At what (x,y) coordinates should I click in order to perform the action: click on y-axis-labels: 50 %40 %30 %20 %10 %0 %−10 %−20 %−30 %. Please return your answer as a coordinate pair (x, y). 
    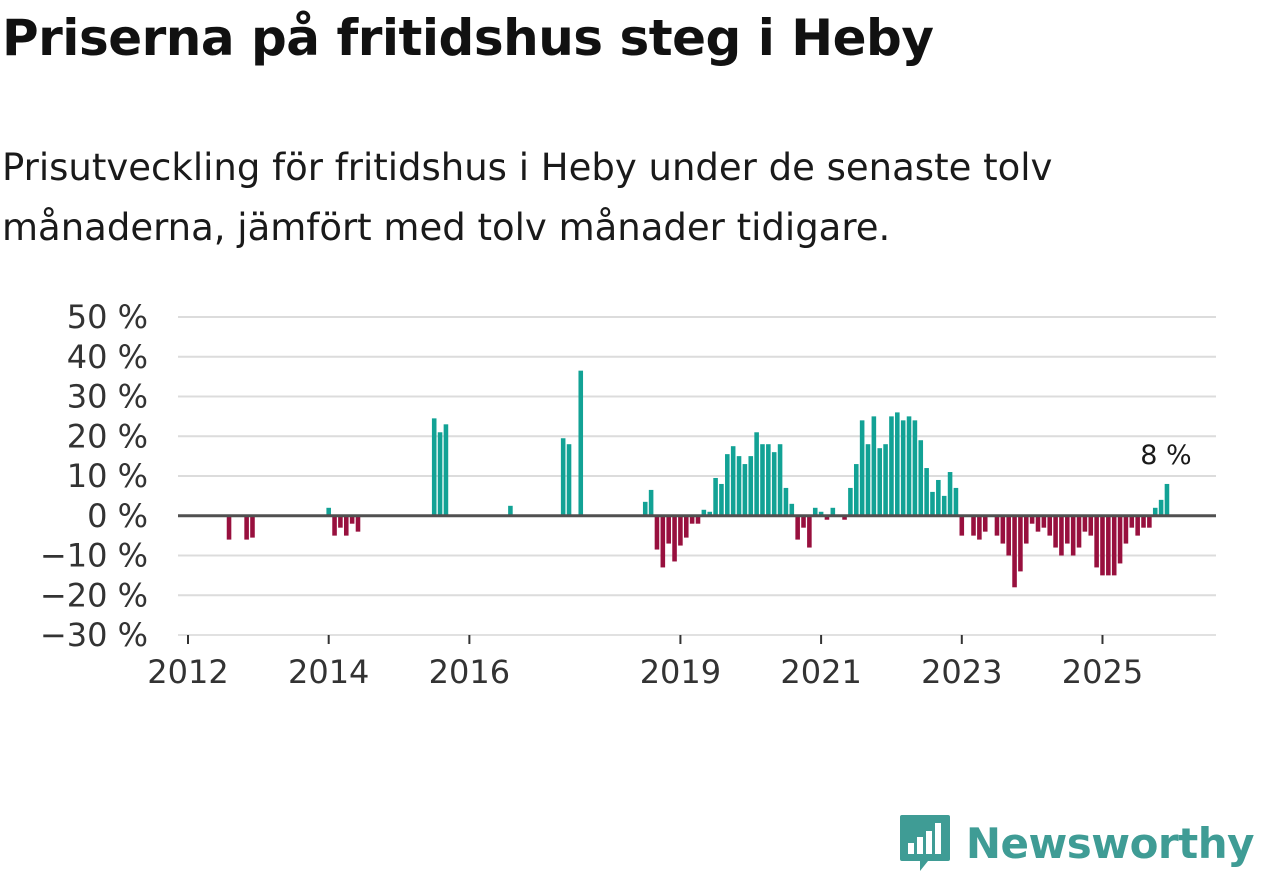
    Looking at the image, I should click on (94, 476).